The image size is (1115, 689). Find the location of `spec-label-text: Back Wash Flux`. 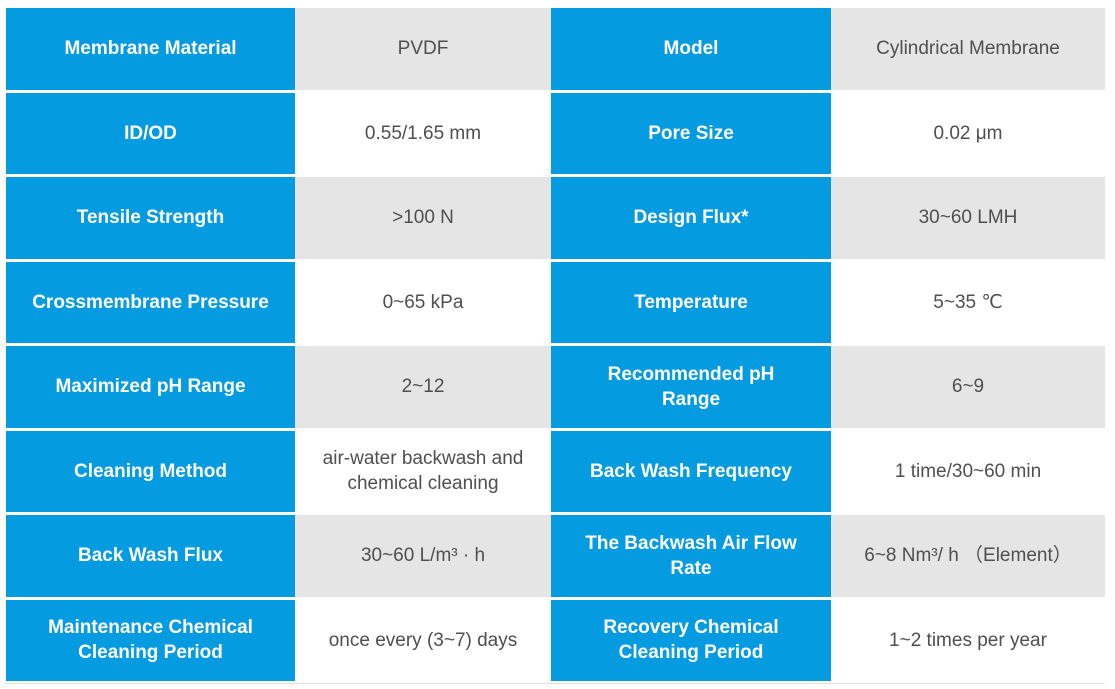

spec-label-text: Back Wash Flux is located at coordinates (150, 556).